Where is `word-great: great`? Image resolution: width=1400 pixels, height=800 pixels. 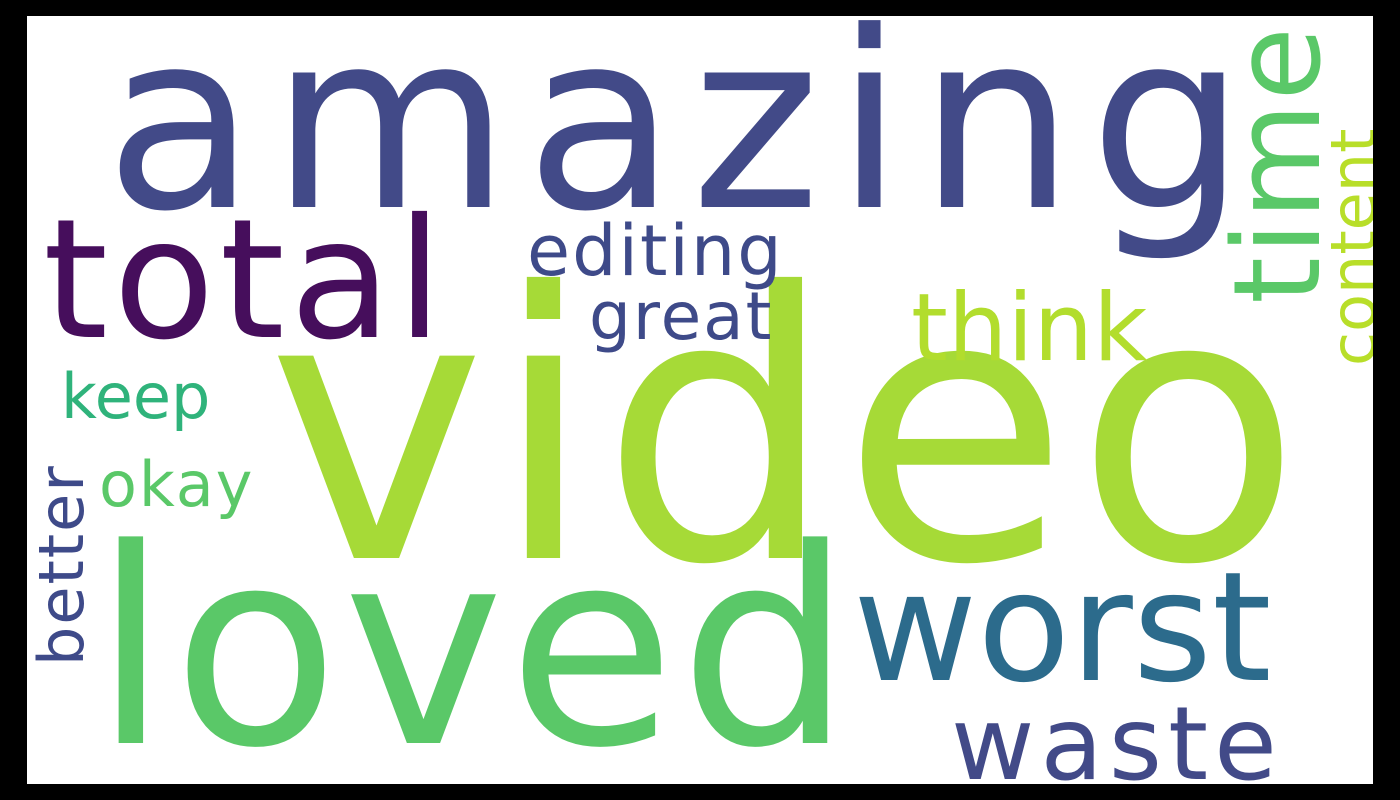
word-great: great is located at coordinates (681, 316).